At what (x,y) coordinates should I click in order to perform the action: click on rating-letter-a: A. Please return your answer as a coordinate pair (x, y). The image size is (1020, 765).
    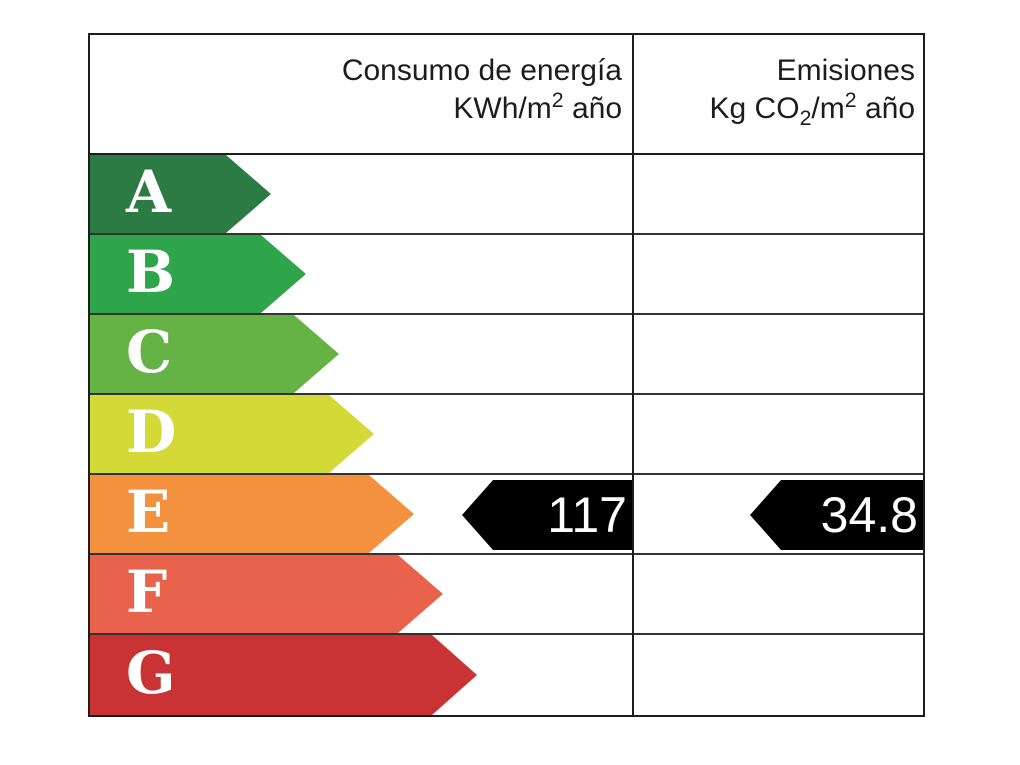
    Looking at the image, I should click on (149, 192).